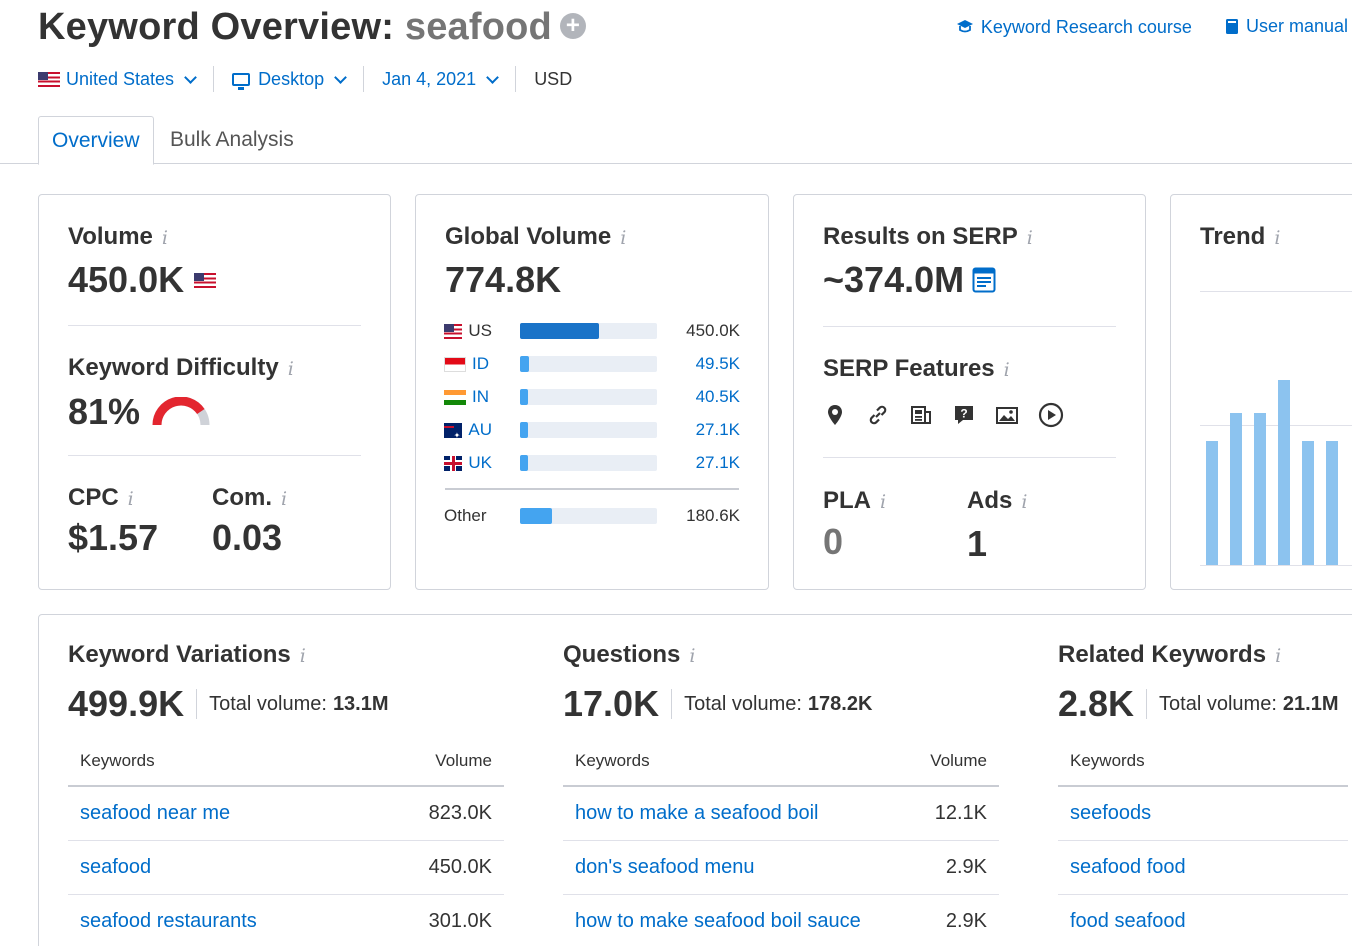 Image resolution: width=1352 pixels, height=946 pixels. I want to click on keyword-link: seafood near me, so click(155, 813).